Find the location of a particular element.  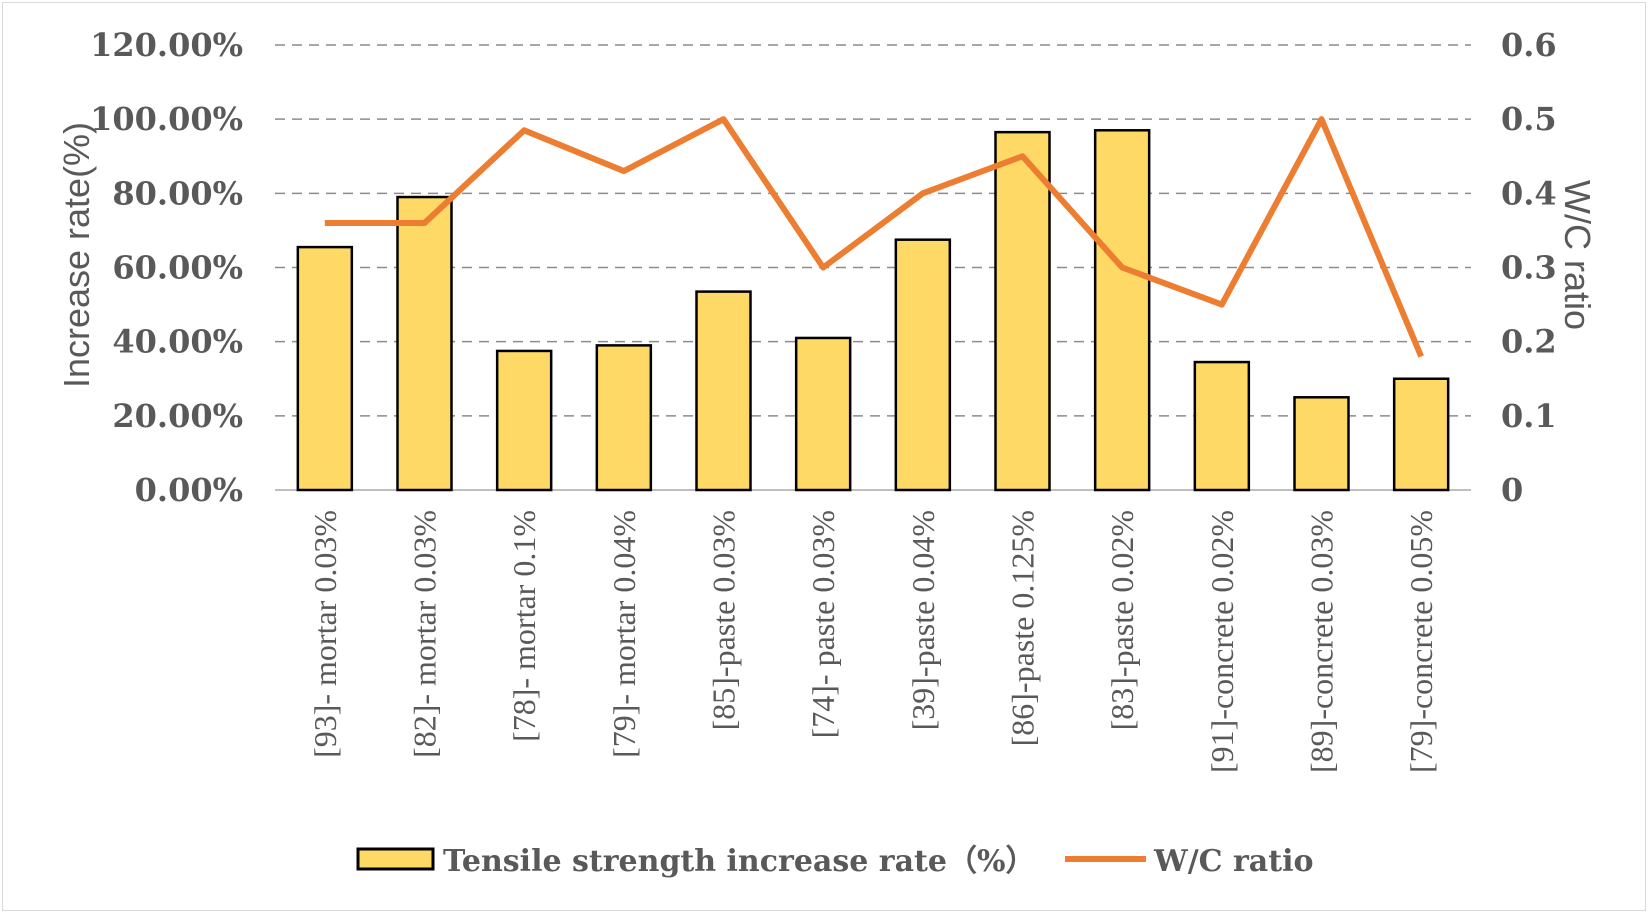

right-tick-label: 0.5 is located at coordinates (1529, 119).